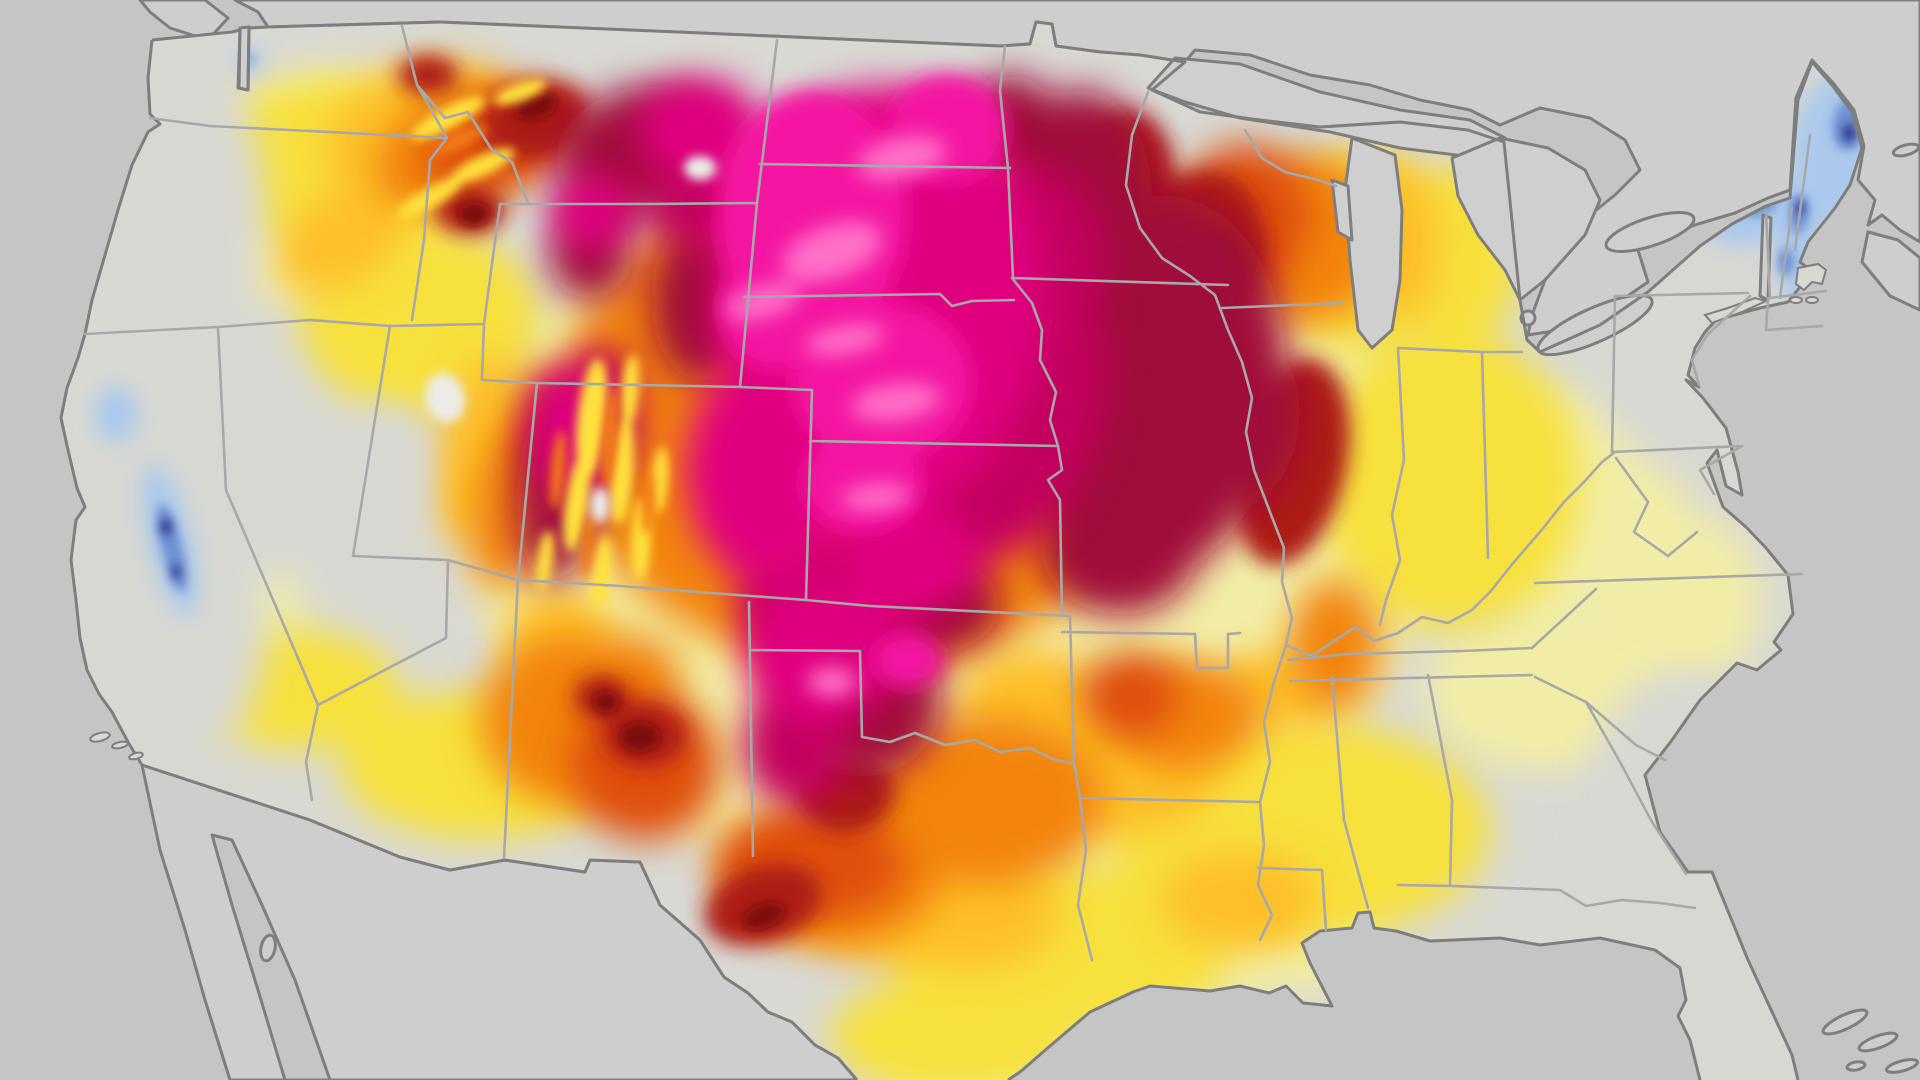 This screenshot has width=1920, height=1080. I want to click on great-salt-lake-and-white-spots, so click(570, 339).